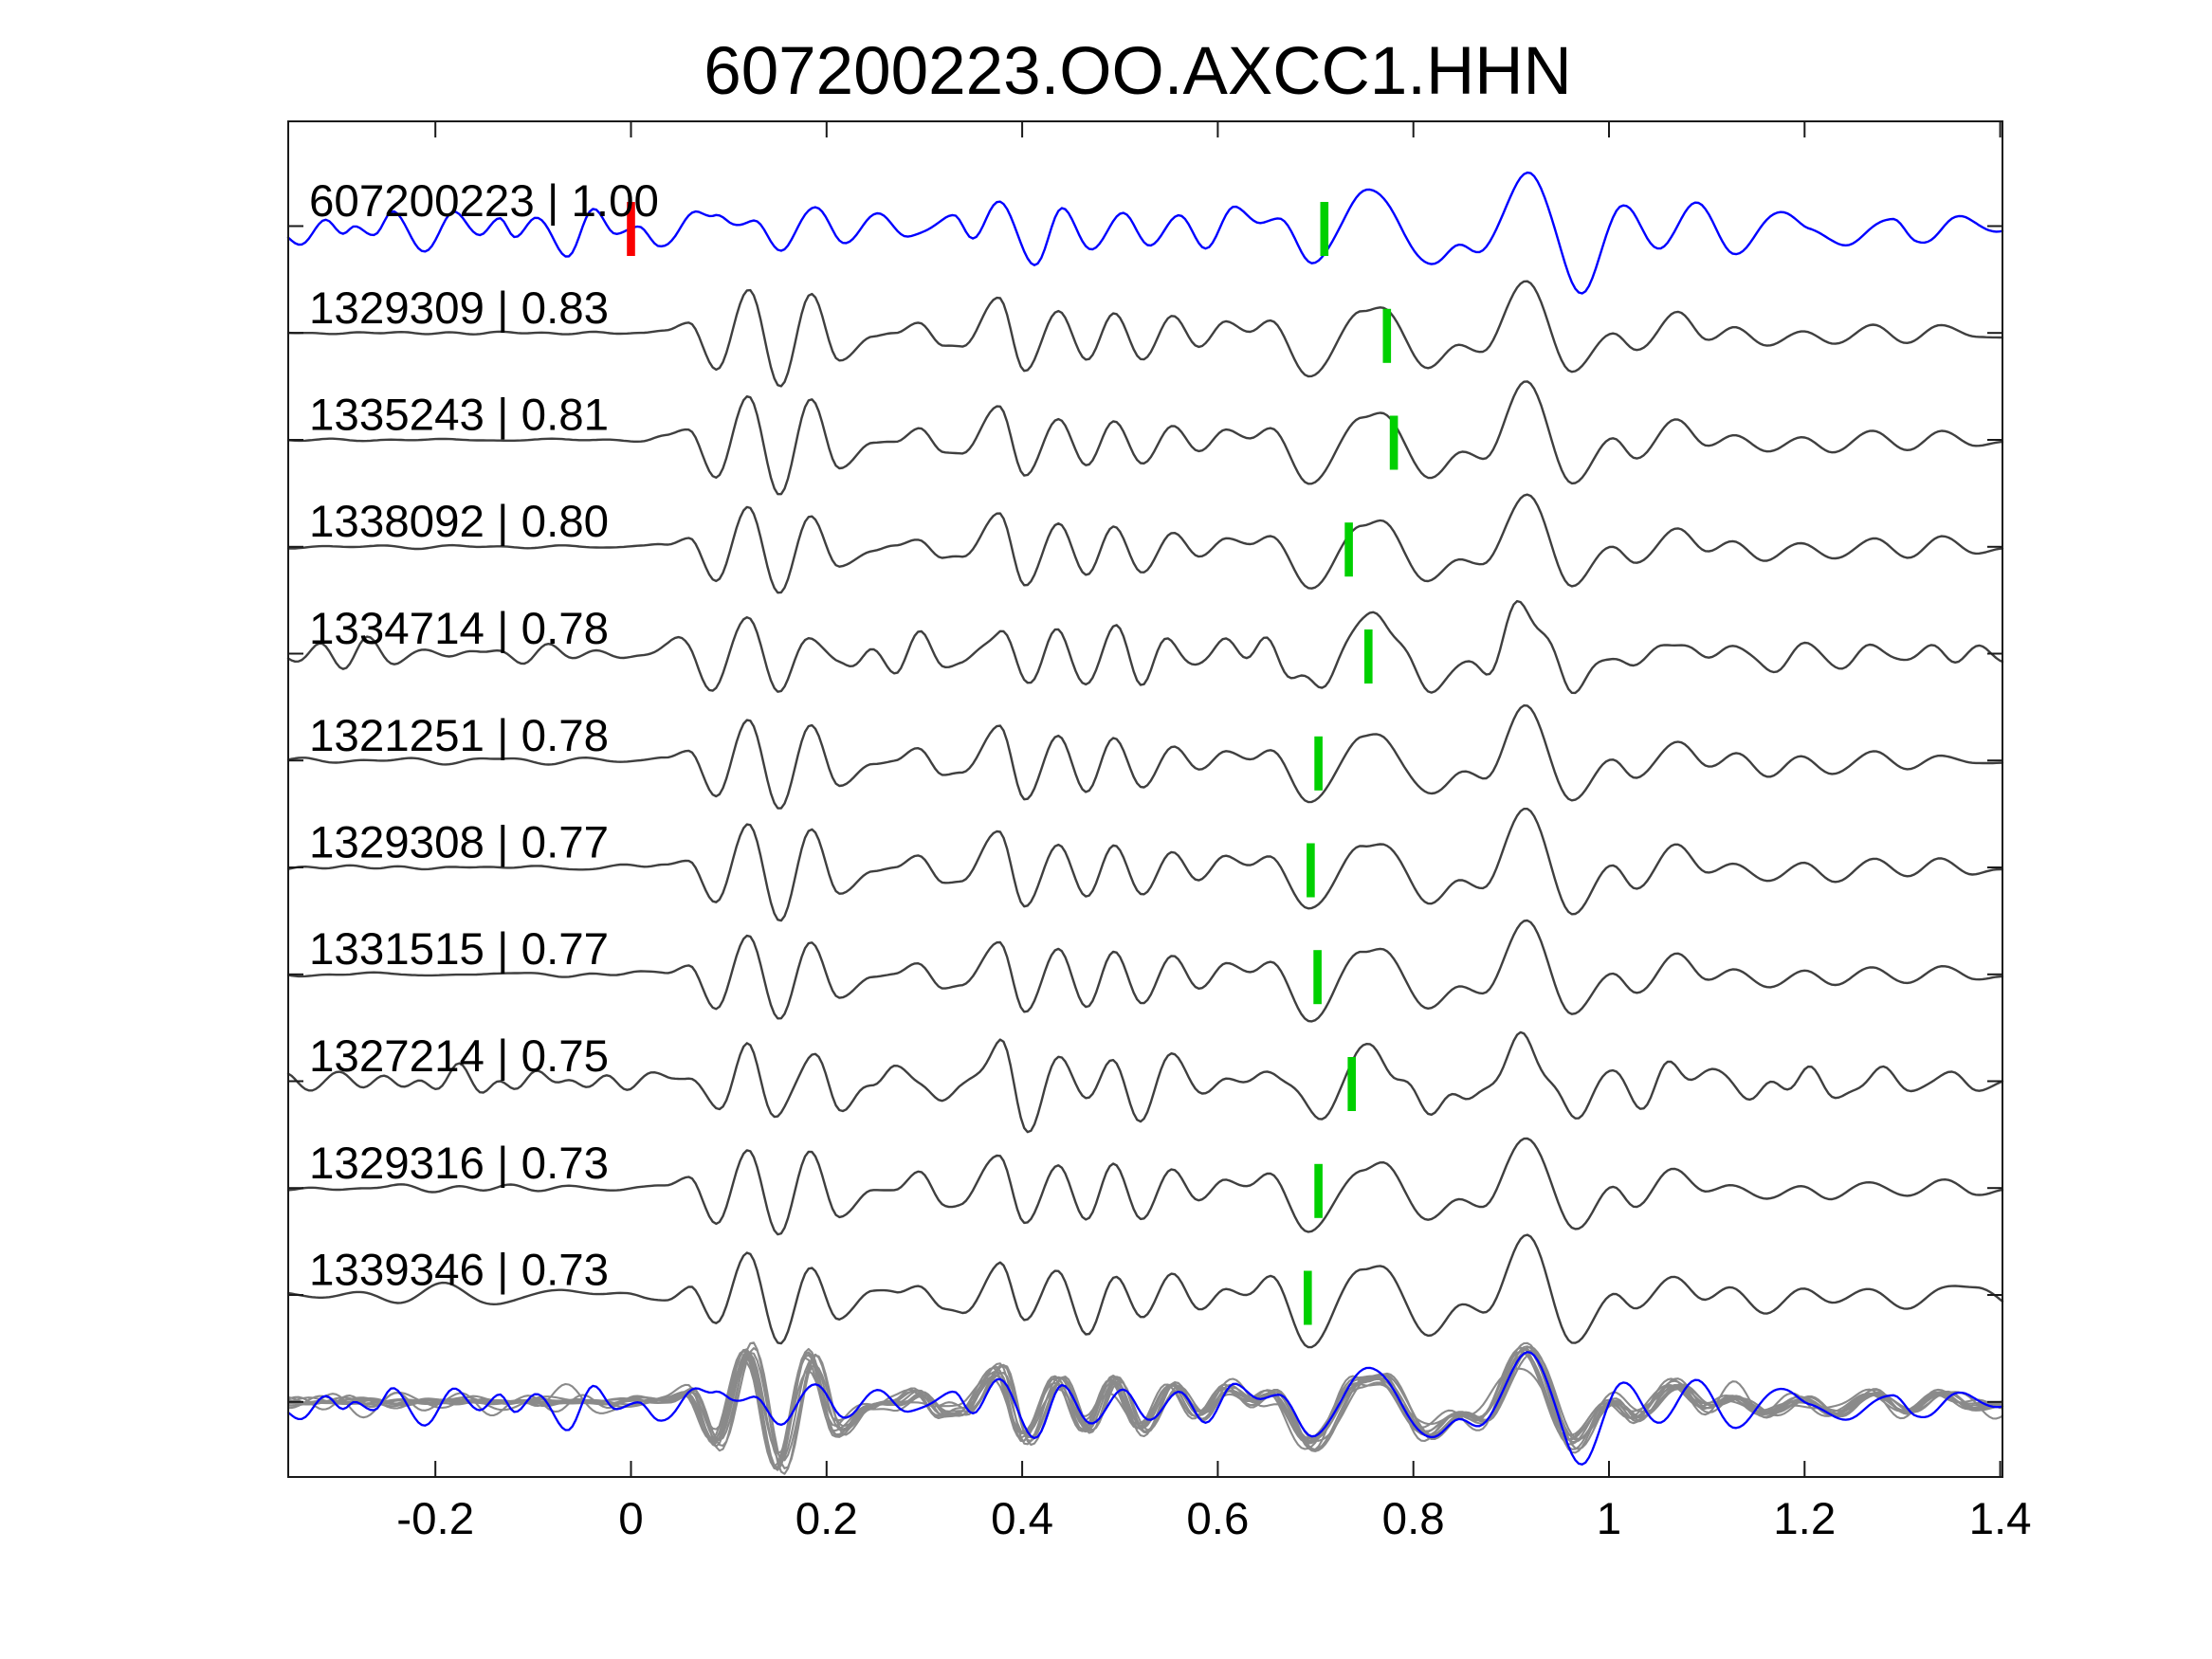 The image size is (2212, 1659). Describe the element at coordinates (484, 201) in the screenshot. I see `svg-text: 607200223 | 1.00` at that location.